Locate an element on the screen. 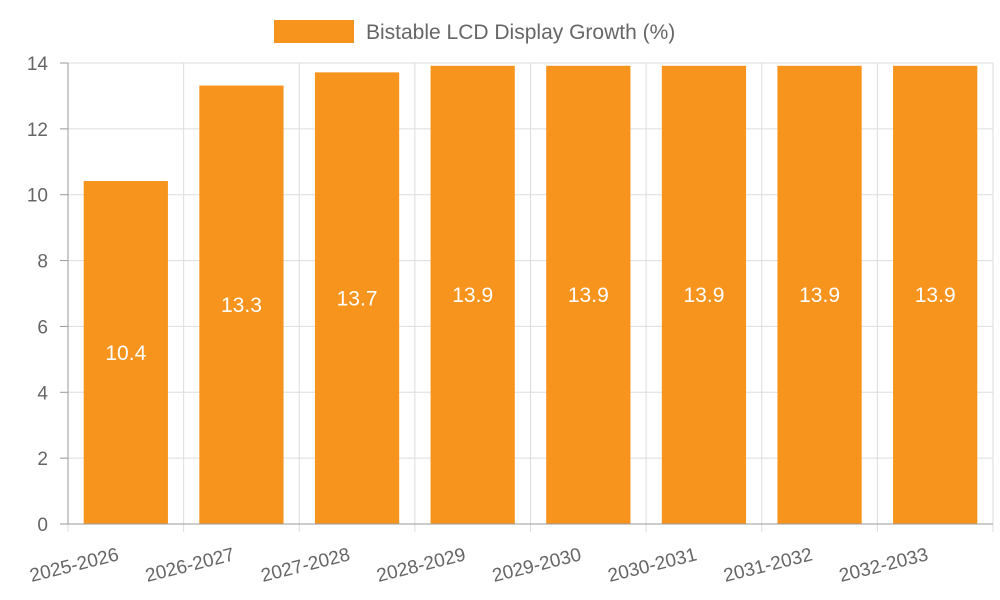 The height and width of the screenshot is (600, 1000). legend-label: Bistable LCD Display Growth (%) is located at coordinates (520, 32).